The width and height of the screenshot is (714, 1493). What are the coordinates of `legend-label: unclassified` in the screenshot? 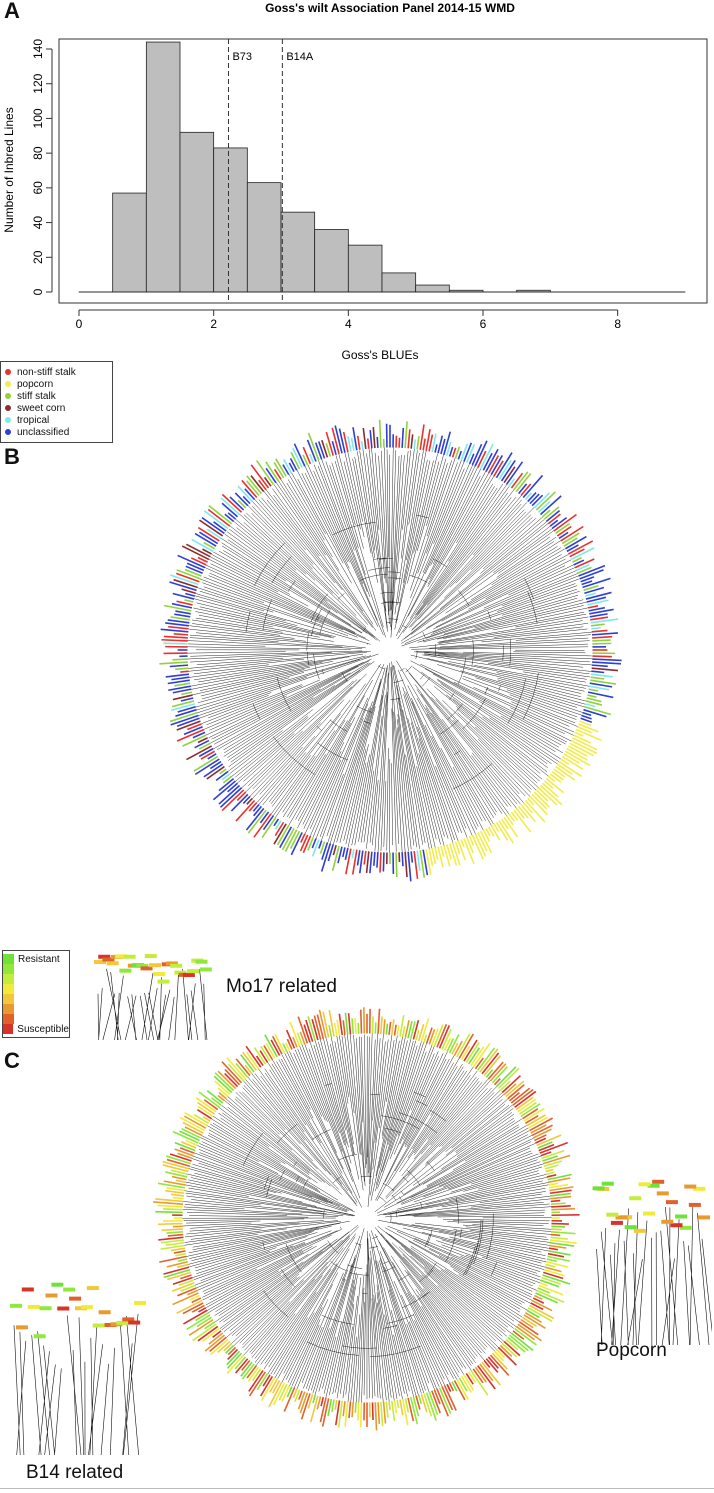 It's located at (43, 432).